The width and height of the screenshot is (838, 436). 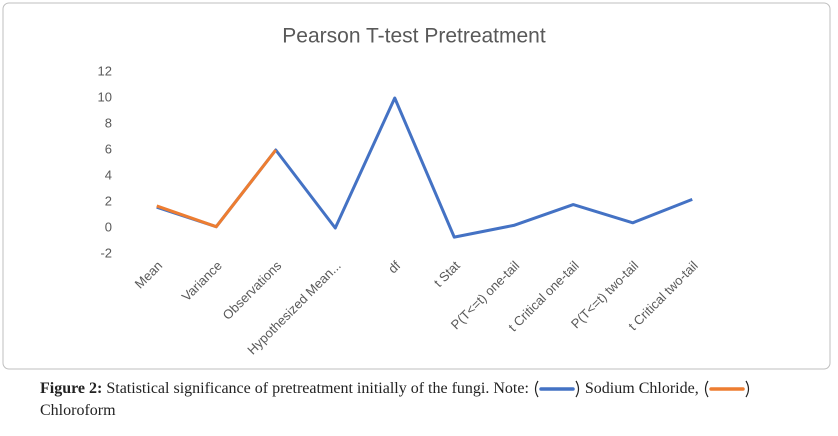 I want to click on legend-label: Sodium Chloride, so click(x=639, y=388).